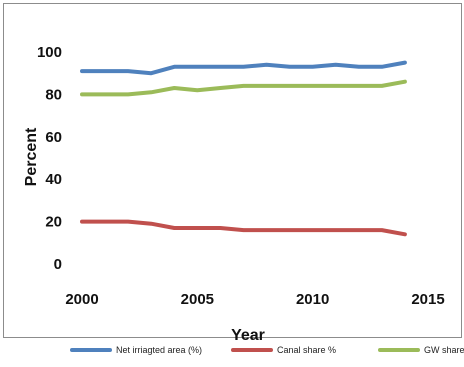  Describe the element at coordinates (53, 179) in the screenshot. I see `y-tick-label: 40` at that location.